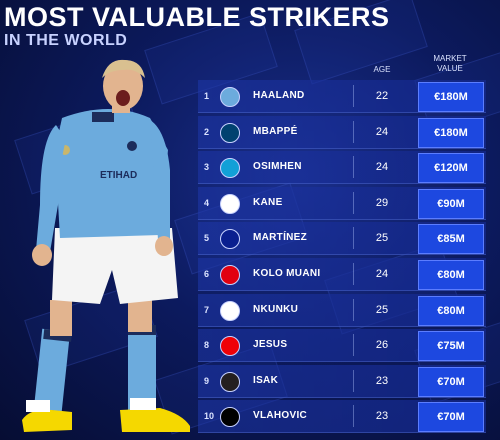 The width and height of the screenshot is (500, 440). I want to click on player-row: 4 KANE 29 €90M, so click(342, 203).